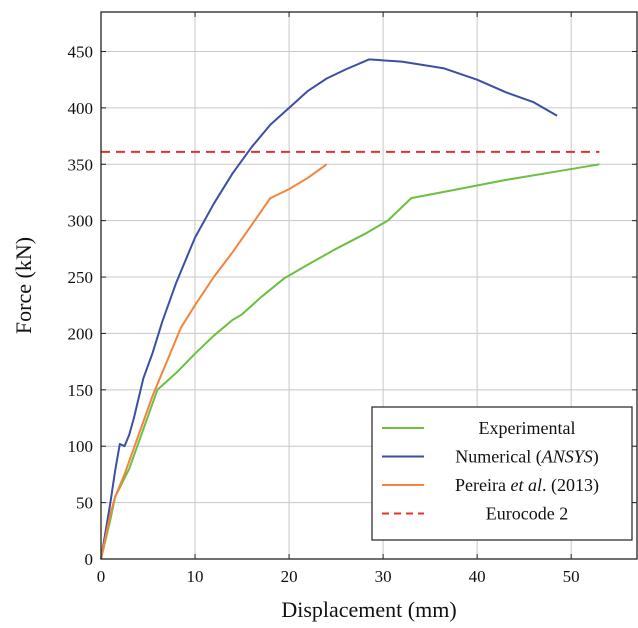  Describe the element at coordinates (368, 609) in the screenshot. I see `x-axis-title: Displacement (mm)` at that location.